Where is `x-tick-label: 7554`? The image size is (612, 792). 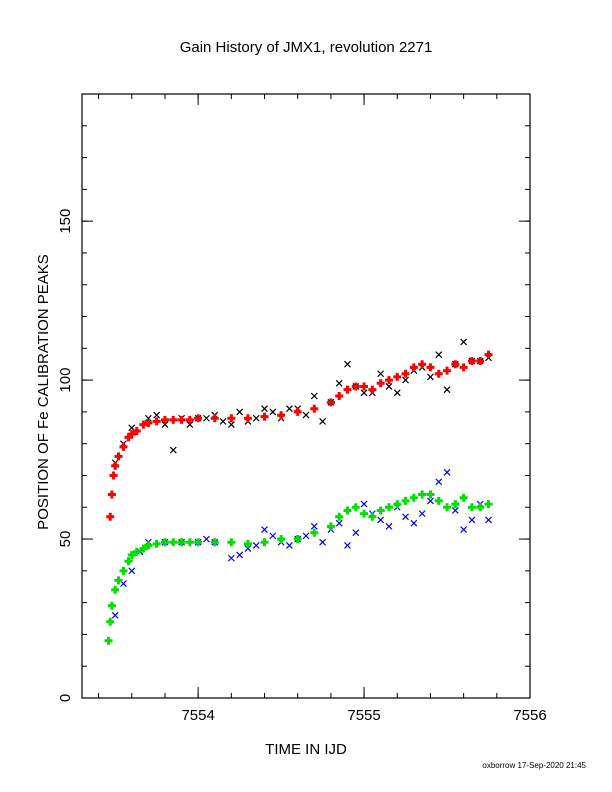
x-tick-label: 7554 is located at coordinates (197, 715).